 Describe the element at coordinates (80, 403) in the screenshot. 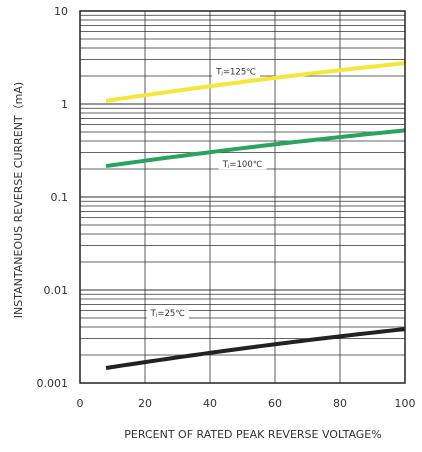

I see `x-tick-label: 0` at that location.